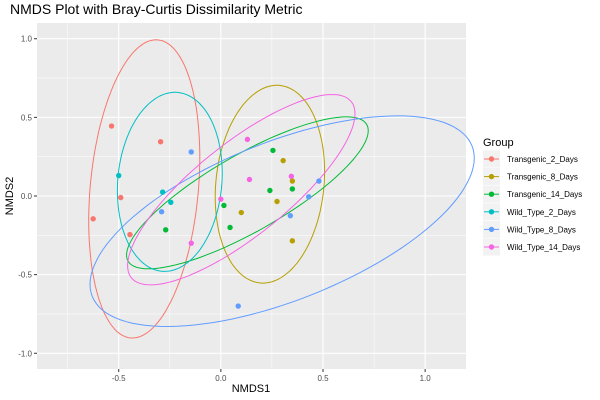 The height and width of the screenshot is (400, 600). Describe the element at coordinates (544, 194) in the screenshot. I see `legend-label: Transgenic_14_Days` at that location.